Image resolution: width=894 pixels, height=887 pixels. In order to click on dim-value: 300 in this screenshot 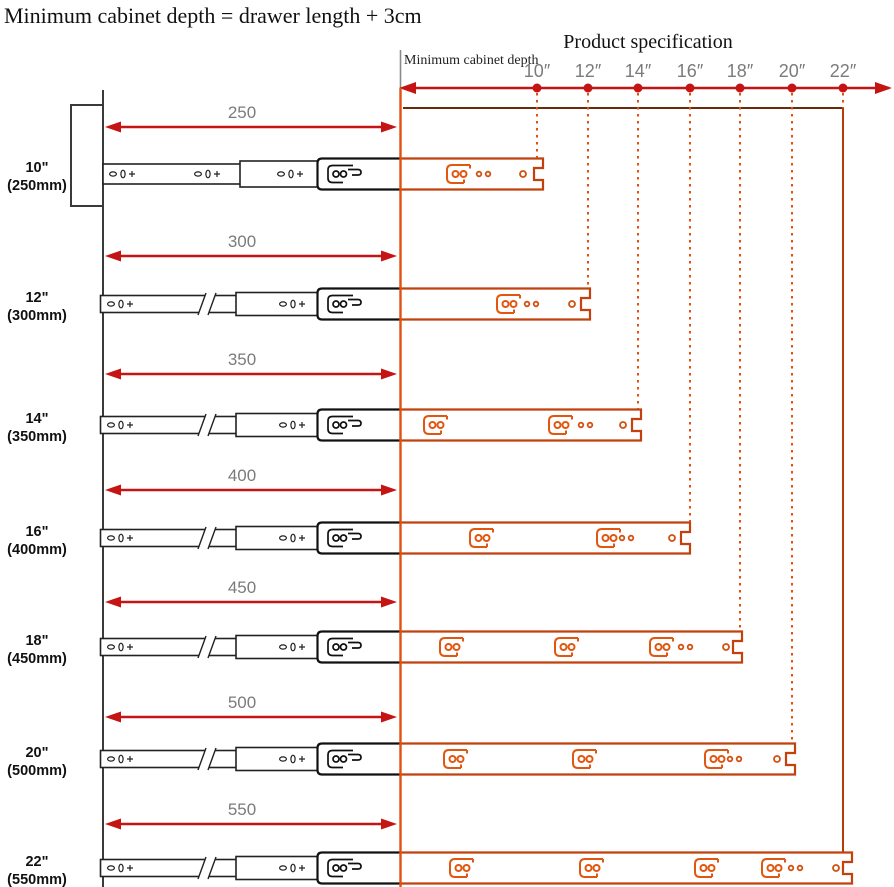, I will do `click(242, 241)`.